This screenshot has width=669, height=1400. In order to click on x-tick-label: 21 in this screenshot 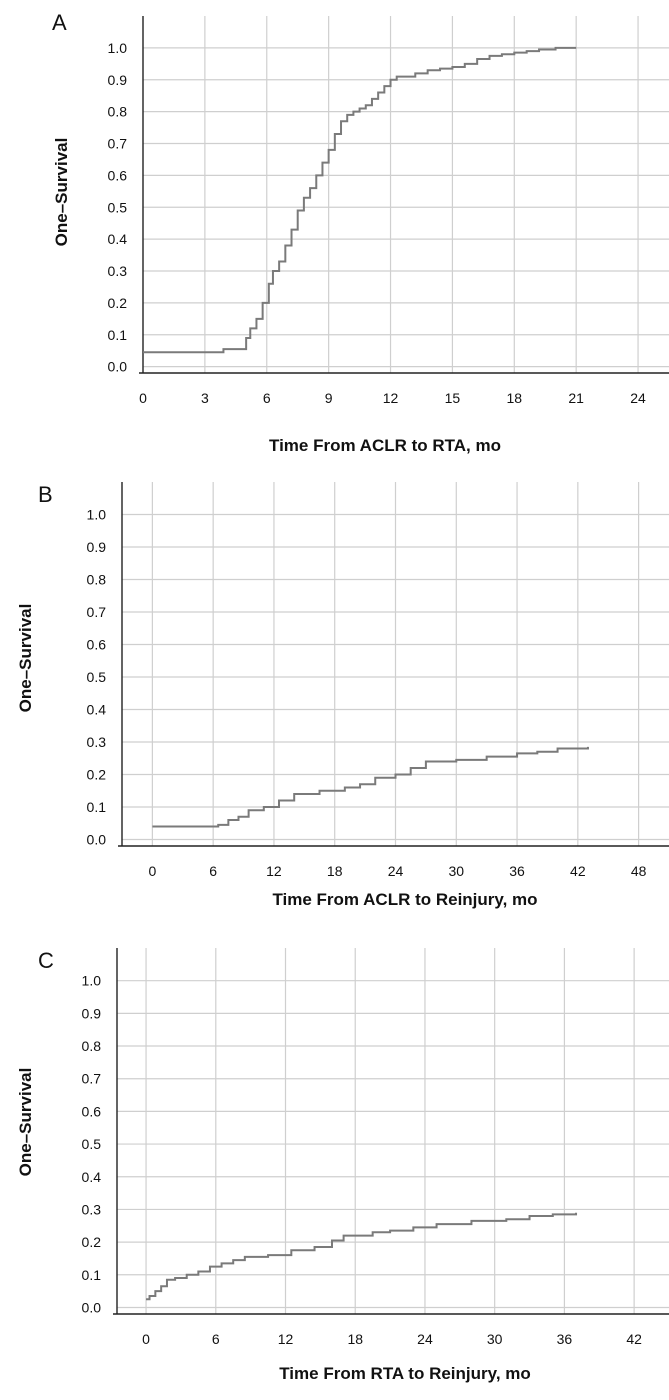, I will do `click(576, 398)`.